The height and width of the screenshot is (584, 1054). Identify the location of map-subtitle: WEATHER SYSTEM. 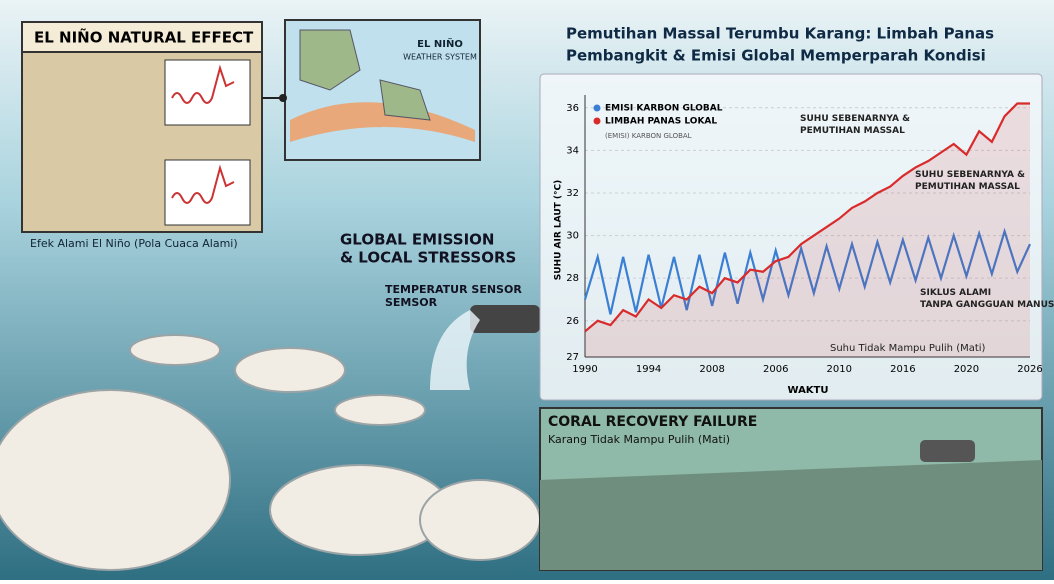
(440, 57).